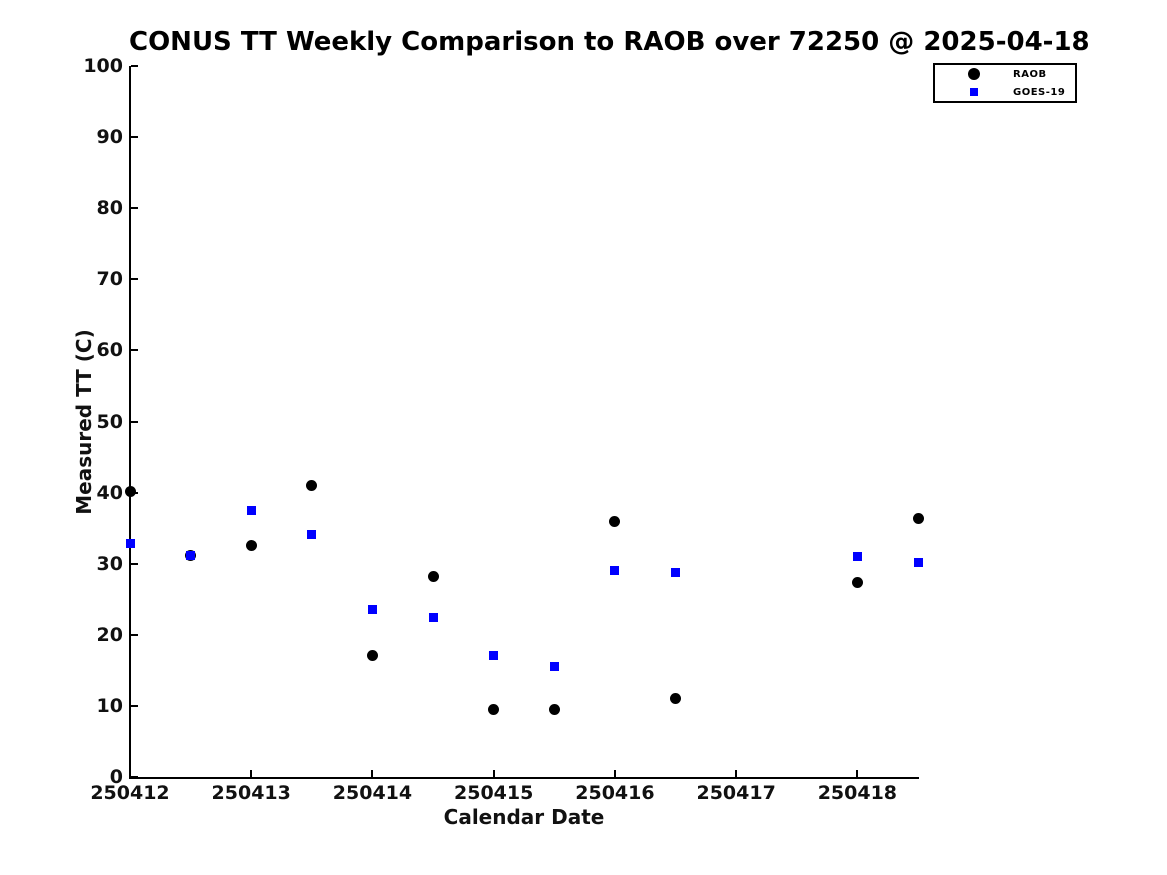  I want to click on y-tick-label: 100, so click(103, 66).